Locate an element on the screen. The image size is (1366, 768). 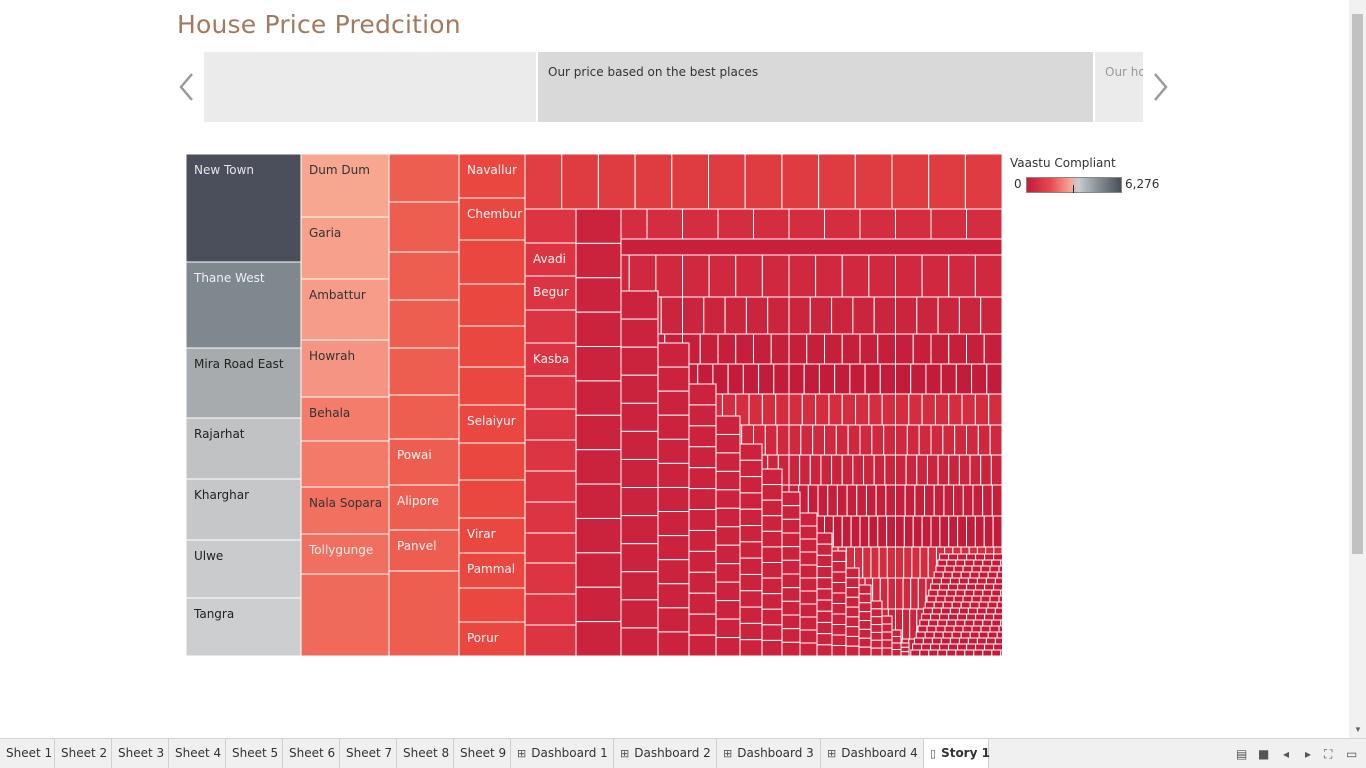
tab-dashboard-3: ⊞ Dashboard 3 is located at coordinates (769, 753).